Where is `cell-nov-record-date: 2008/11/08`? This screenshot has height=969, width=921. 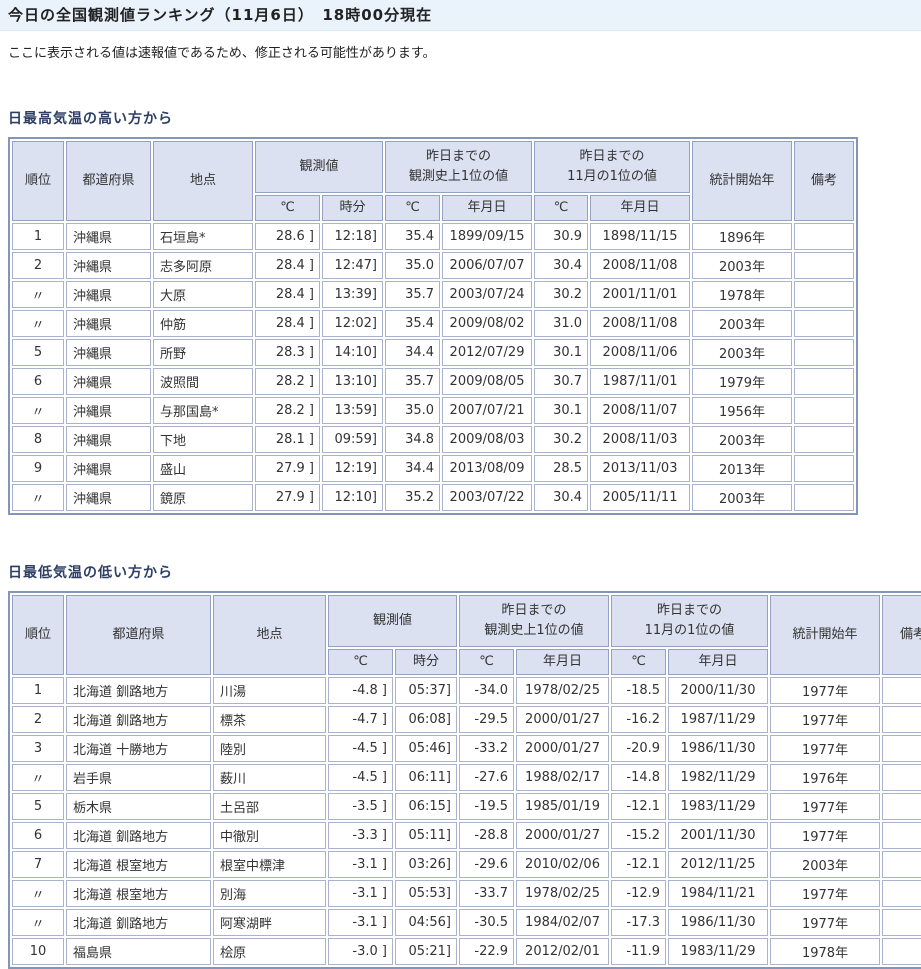
cell-nov-record-date: 2008/11/08 is located at coordinates (640, 324).